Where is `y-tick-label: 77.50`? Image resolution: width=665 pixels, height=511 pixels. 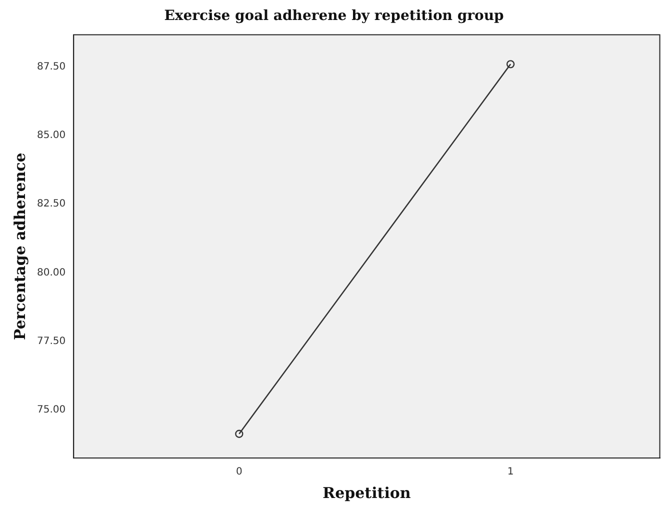 y-tick-label: 77.50 is located at coordinates (51, 341).